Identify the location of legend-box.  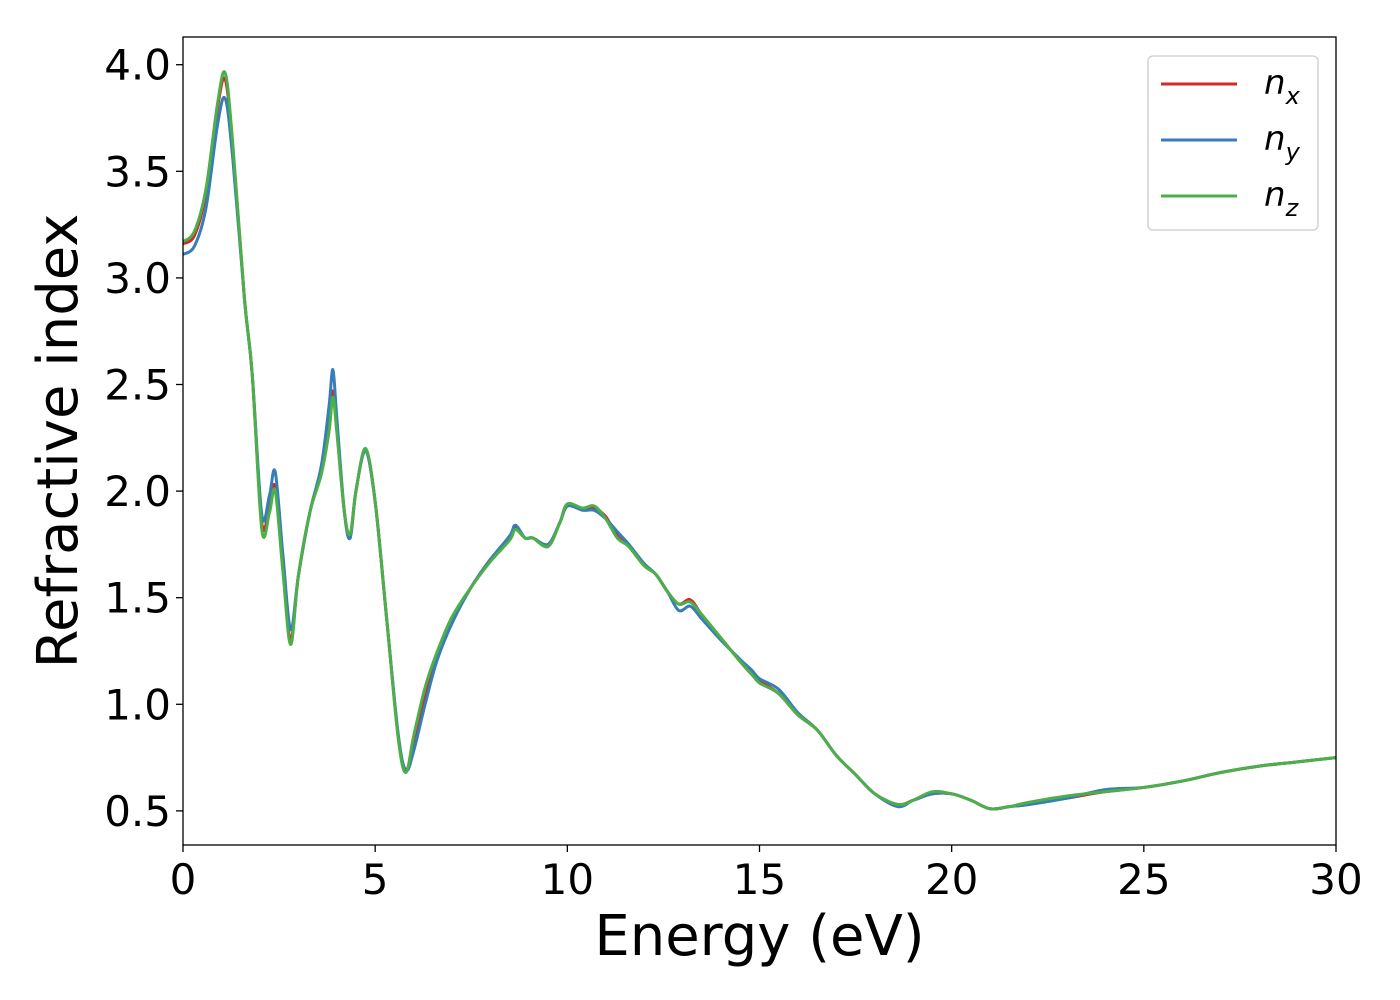
(1233, 143).